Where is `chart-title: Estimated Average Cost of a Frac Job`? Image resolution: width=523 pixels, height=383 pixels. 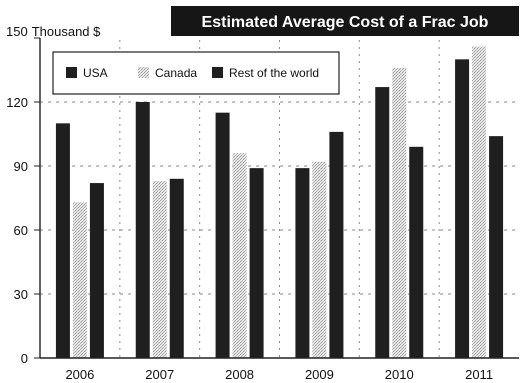 chart-title: Estimated Average Cost of a Frac Job is located at coordinates (345, 22).